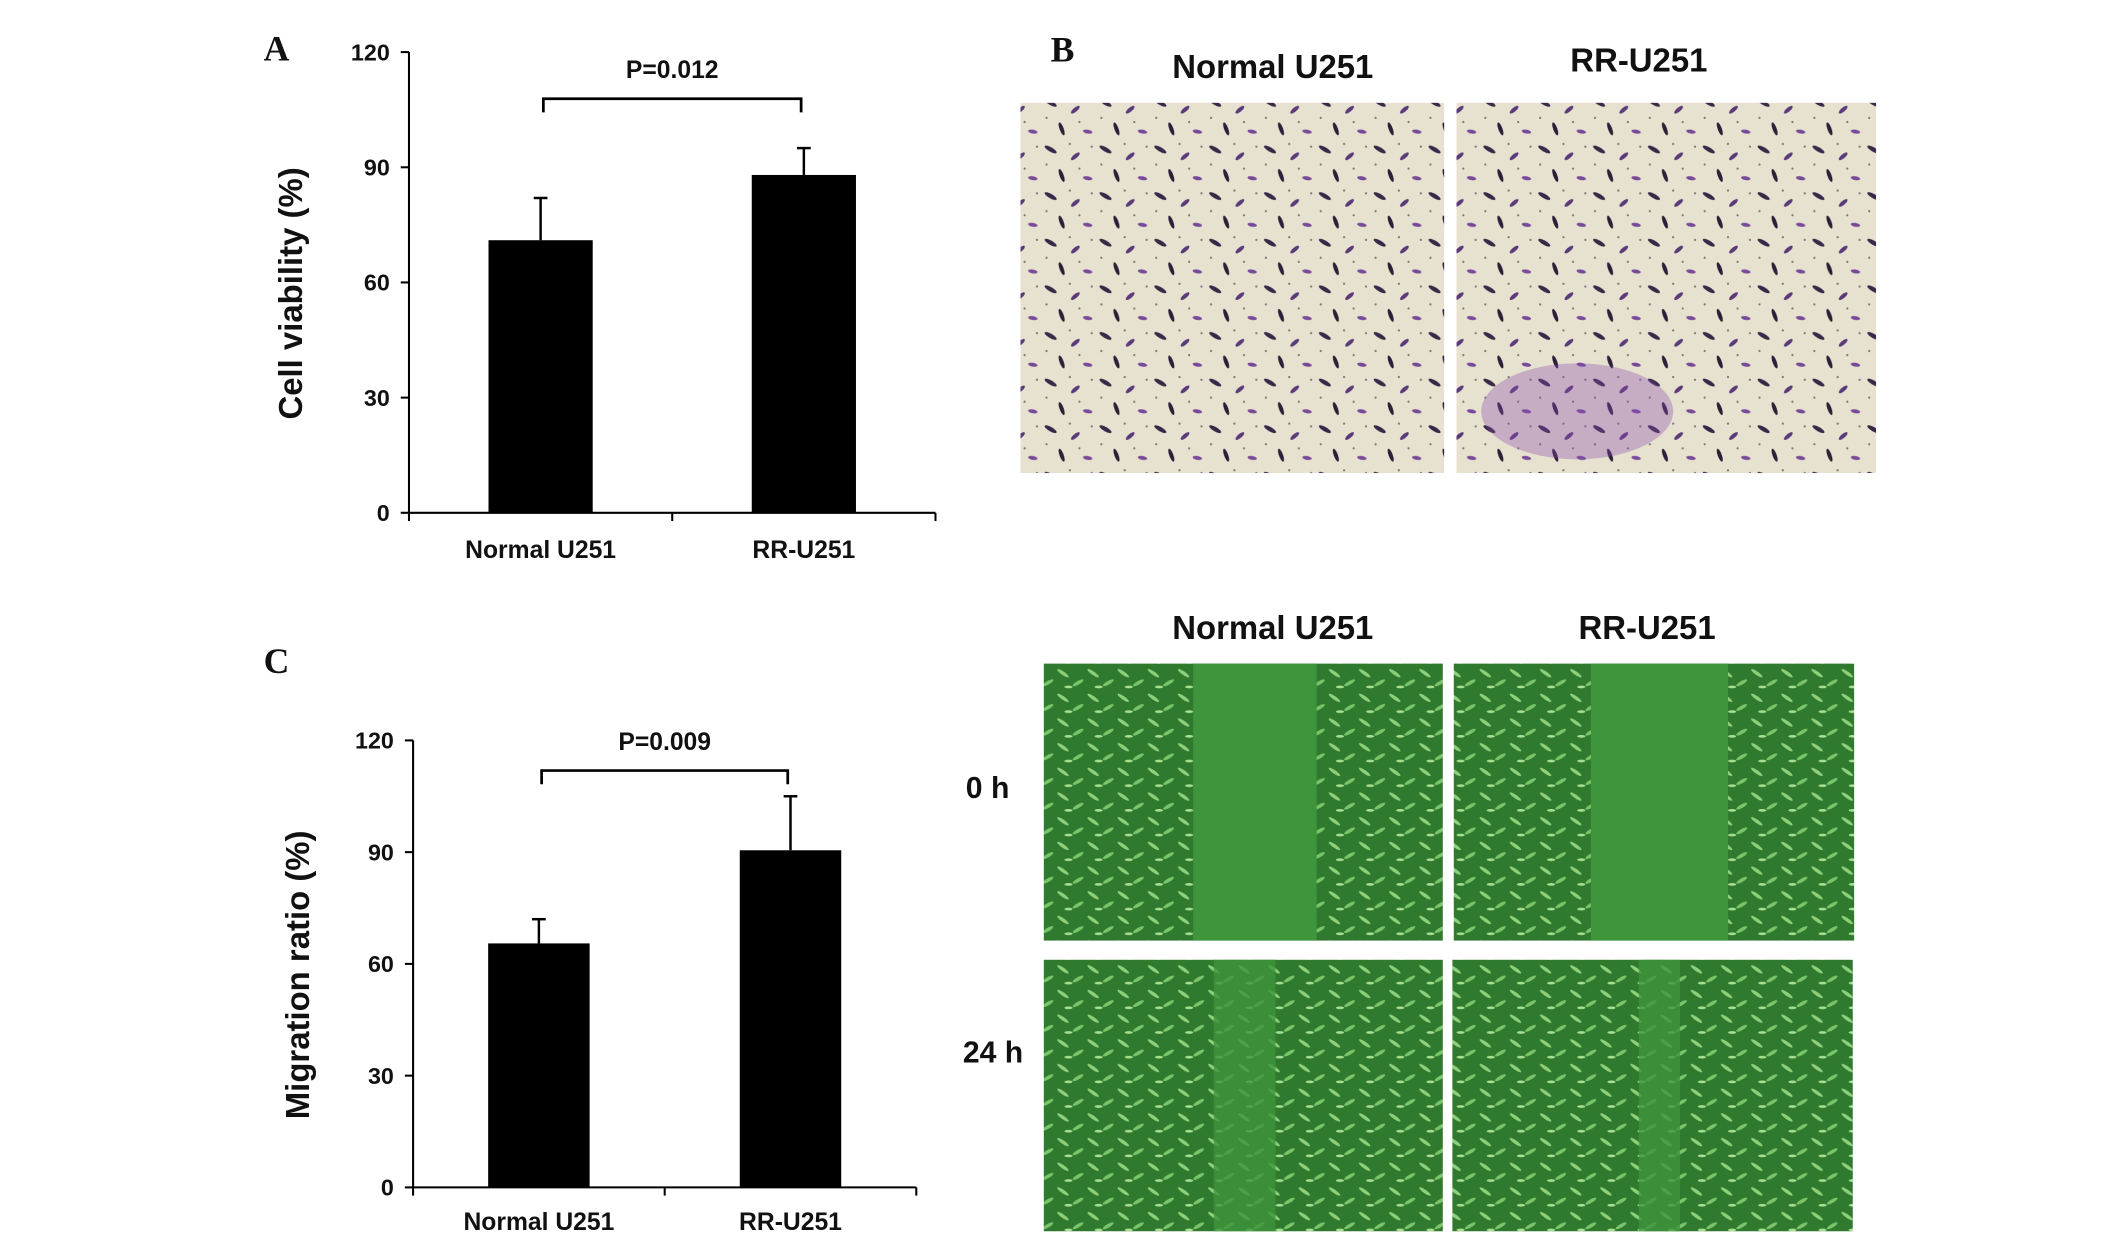 The height and width of the screenshot is (1239, 2126). What do you see at coordinates (297, 975) in the screenshot?
I see `y-axis-label: Migration ratio (%)` at bounding box center [297, 975].